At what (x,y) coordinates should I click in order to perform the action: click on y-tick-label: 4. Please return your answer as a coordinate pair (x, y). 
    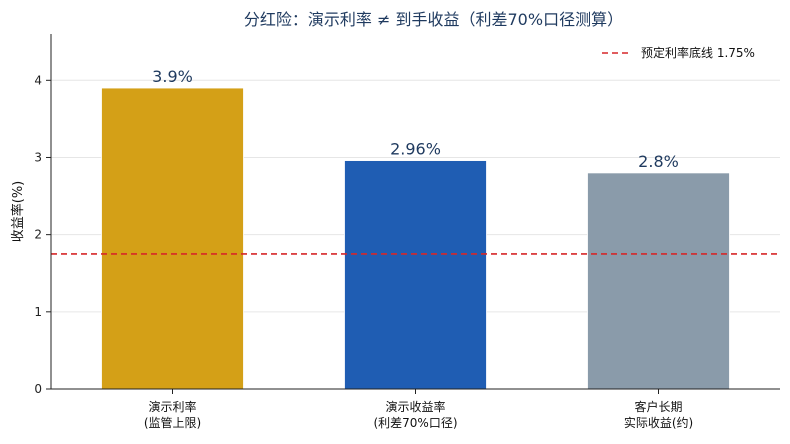
    Looking at the image, I should click on (38, 80).